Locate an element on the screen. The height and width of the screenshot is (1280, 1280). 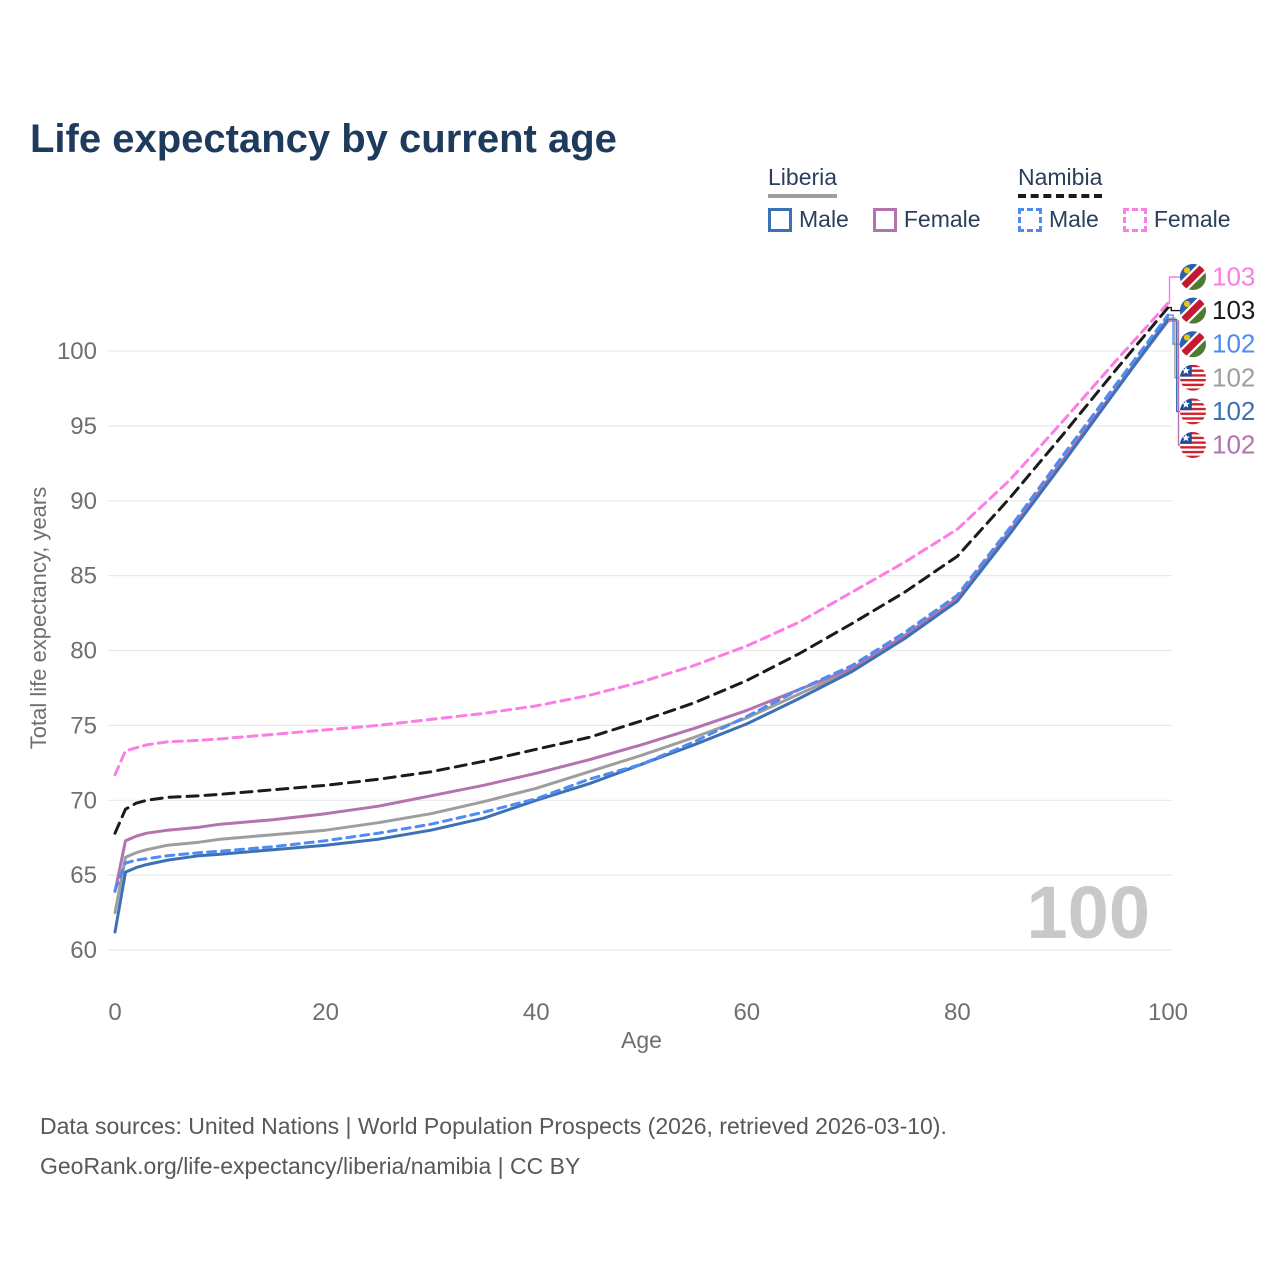
end-value-label-liberia-total: 102 is located at coordinates (1233, 377).